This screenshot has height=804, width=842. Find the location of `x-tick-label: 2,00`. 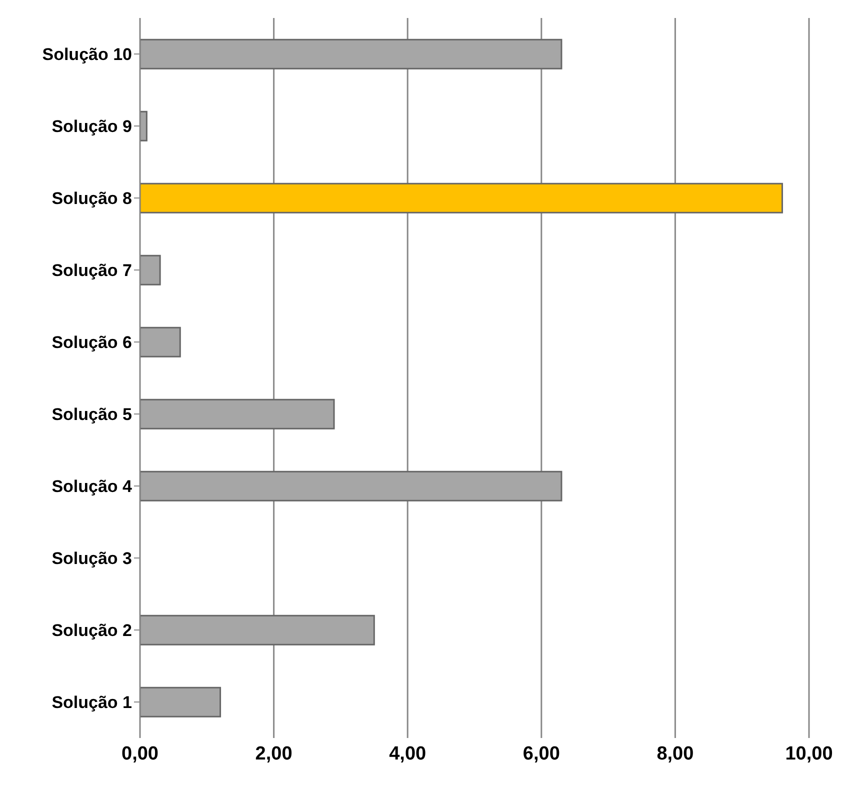

x-tick-label: 2,00 is located at coordinates (273, 753).